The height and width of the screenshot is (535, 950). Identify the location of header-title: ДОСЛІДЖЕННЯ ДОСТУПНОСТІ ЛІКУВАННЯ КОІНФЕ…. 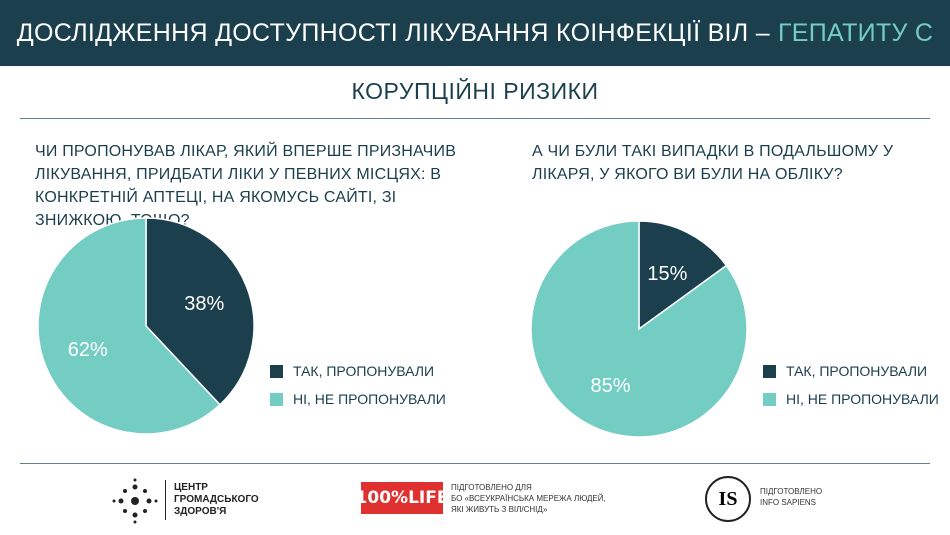
(393, 32).